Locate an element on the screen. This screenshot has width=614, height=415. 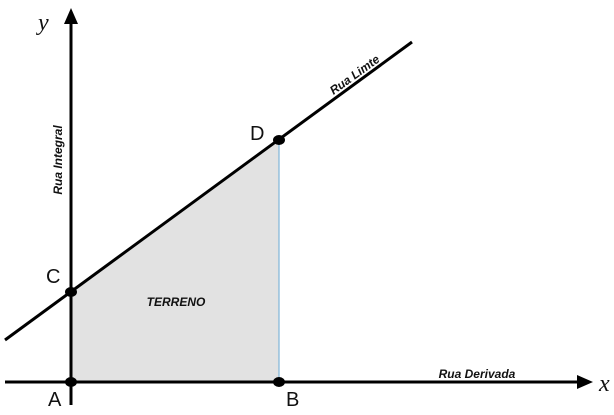
point-a is located at coordinates (71, 382).